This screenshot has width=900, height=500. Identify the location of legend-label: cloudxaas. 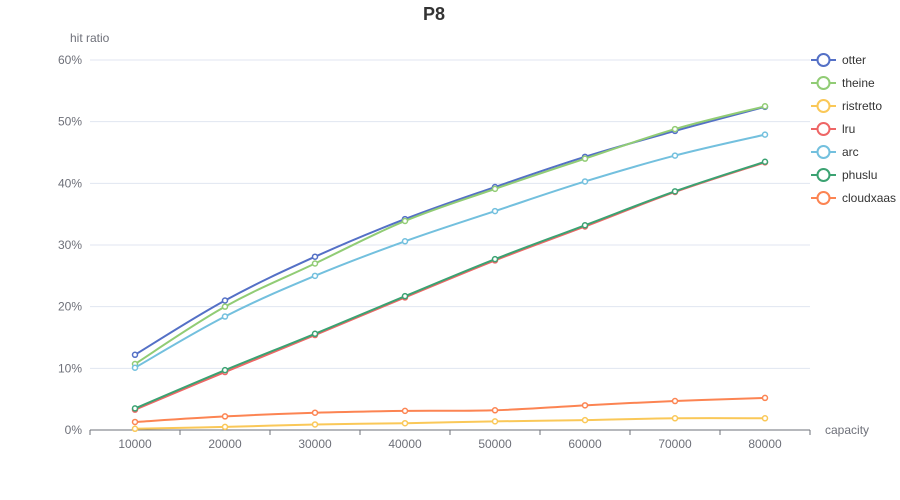
(869, 198).